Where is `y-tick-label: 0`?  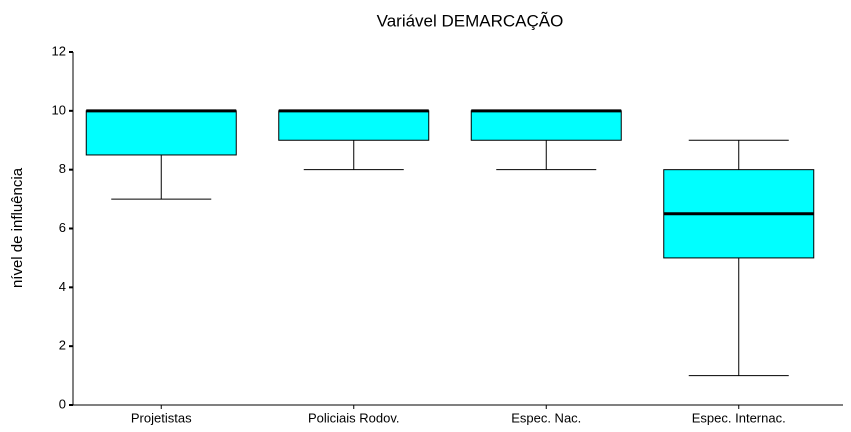 y-tick-label: 0 is located at coordinates (62, 403).